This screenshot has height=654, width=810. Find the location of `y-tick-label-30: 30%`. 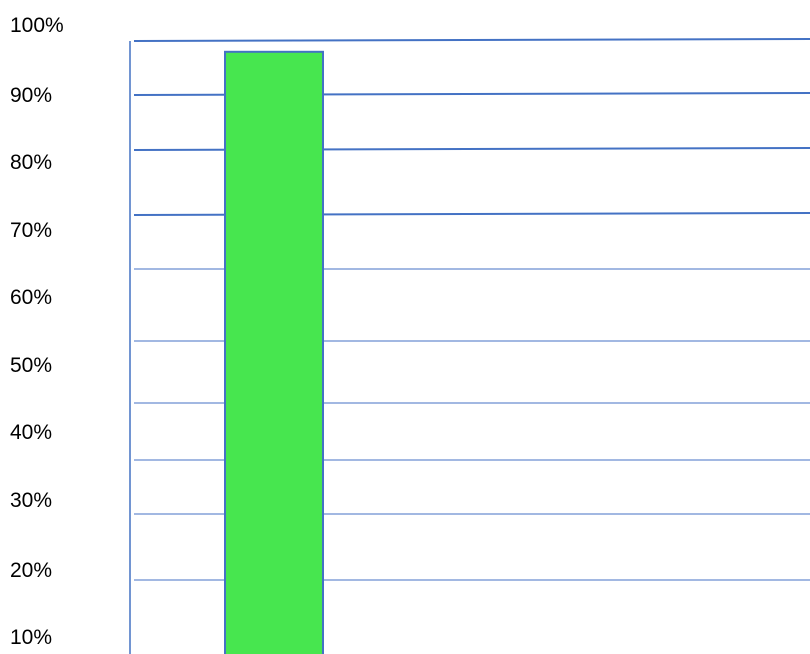

y-tick-label-30: 30% is located at coordinates (31, 500).